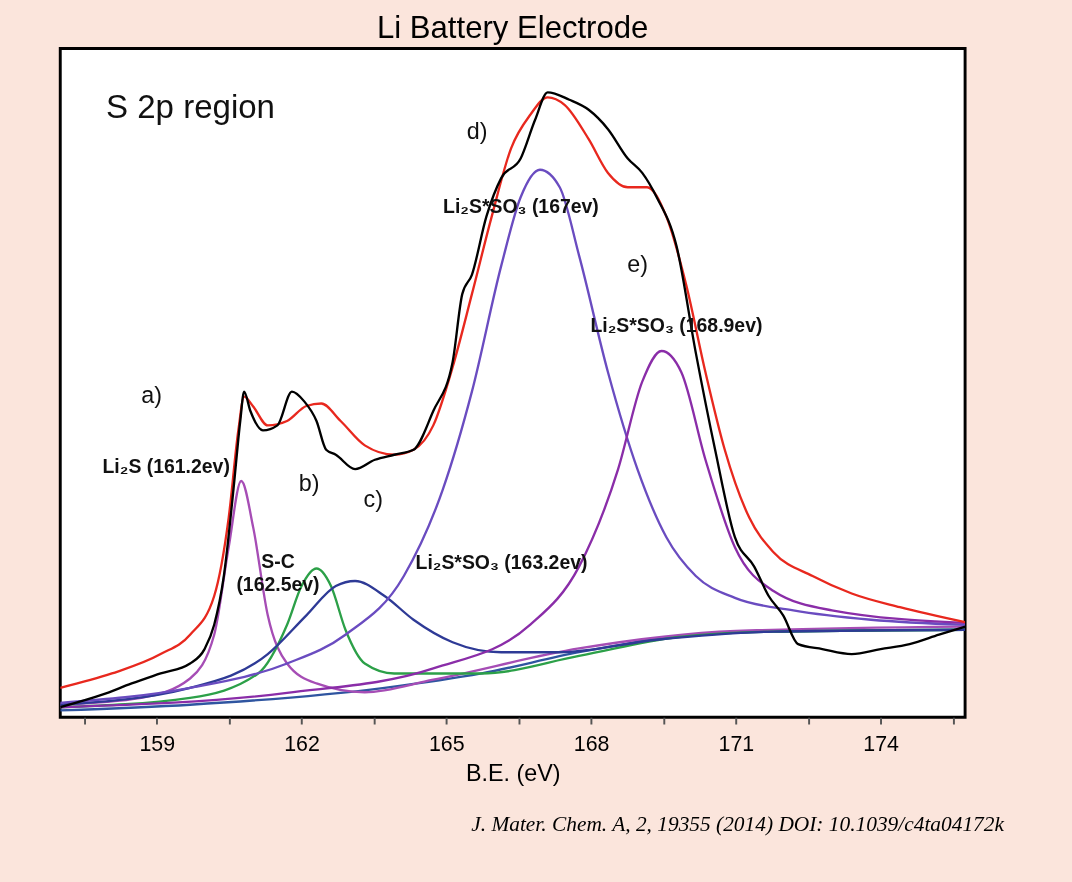 This screenshot has height=882, width=1072. Describe the element at coordinates (157, 743) in the screenshot. I see `x-tick-label: 159` at that location.